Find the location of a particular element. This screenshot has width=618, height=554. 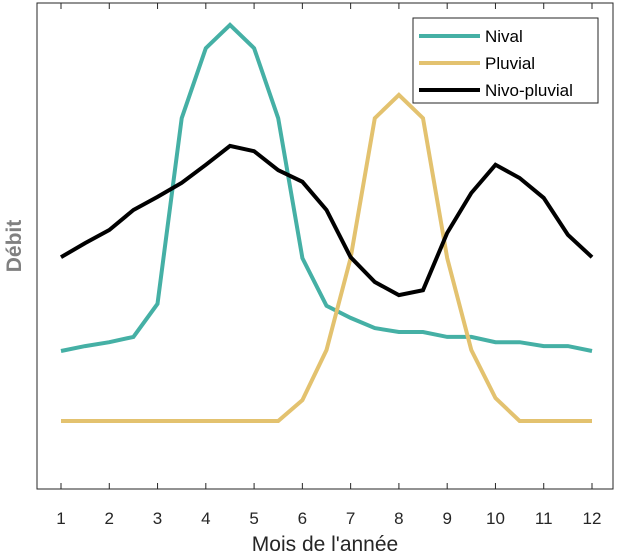

legend-label: Pluvial is located at coordinates (510, 63).